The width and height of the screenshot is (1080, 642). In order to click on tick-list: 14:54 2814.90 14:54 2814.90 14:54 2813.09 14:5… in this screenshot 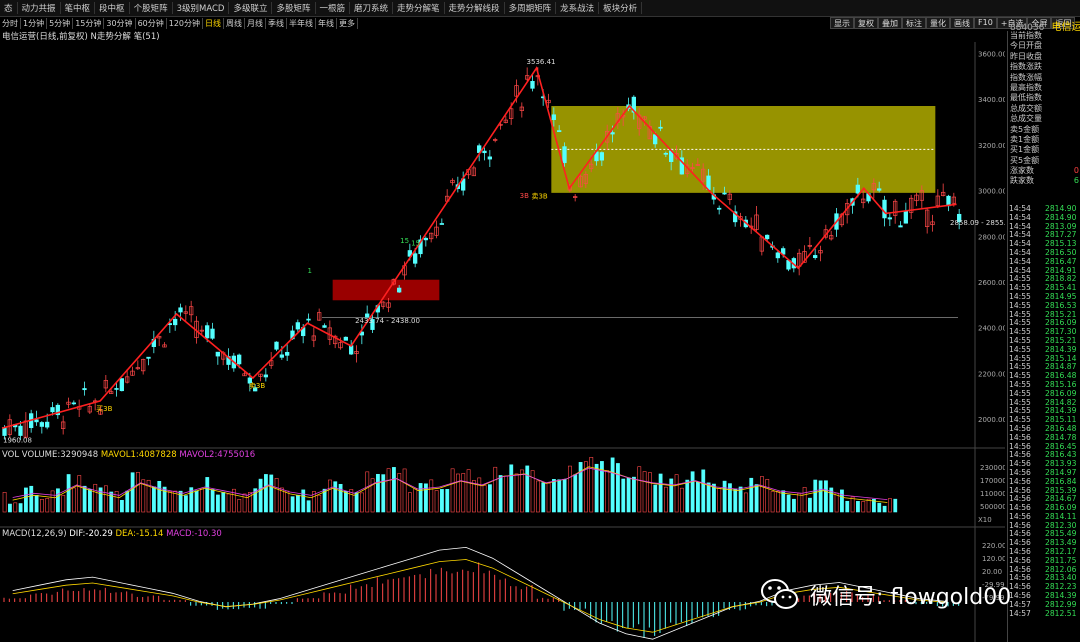, I will do `click(1043, 411)`.